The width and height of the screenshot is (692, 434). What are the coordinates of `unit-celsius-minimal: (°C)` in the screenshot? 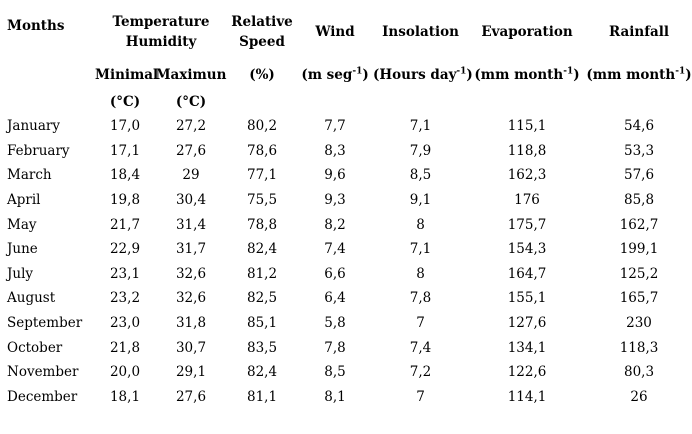 It's located at (125, 101).